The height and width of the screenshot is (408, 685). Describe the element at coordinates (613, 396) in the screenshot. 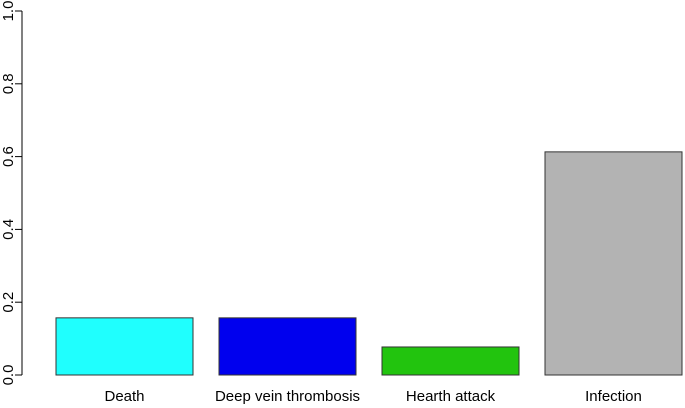

I see `x-tick-label: Infection` at that location.